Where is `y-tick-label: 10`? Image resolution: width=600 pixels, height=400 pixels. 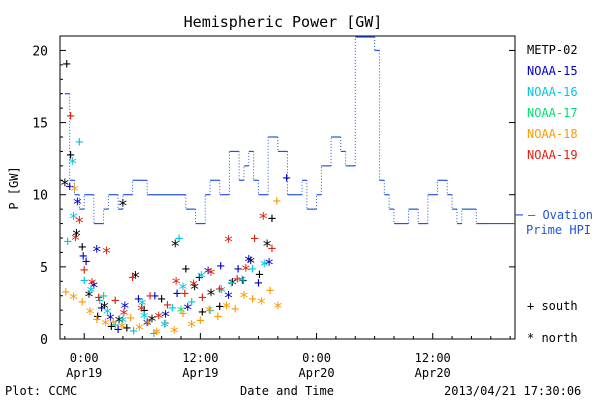 y-tick-label: 10 is located at coordinates (40, 196).